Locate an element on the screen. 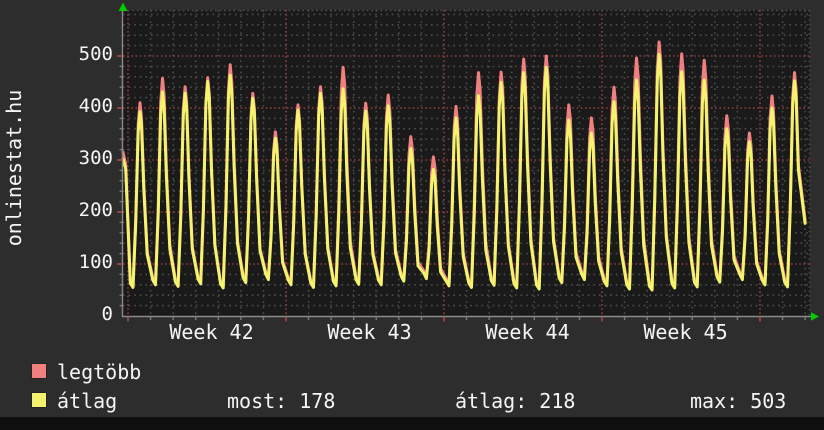 Image resolution: width=824 pixels, height=430 pixels. legend-label-legtobb: legtöbb is located at coordinates (99, 372).